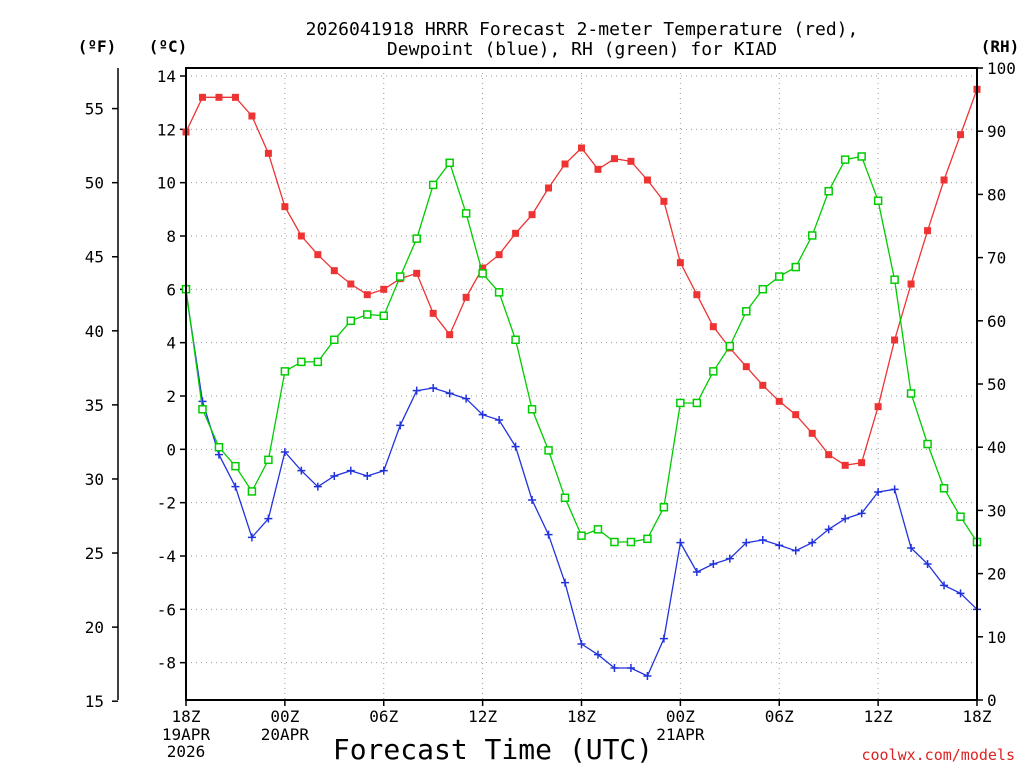 This screenshot has height=768, width=1024. What do you see at coordinates (996, 384) in the screenshot?
I see `rh-axis: 0 10 20 30 40 50 60 70 80 90 100` at bounding box center [996, 384].